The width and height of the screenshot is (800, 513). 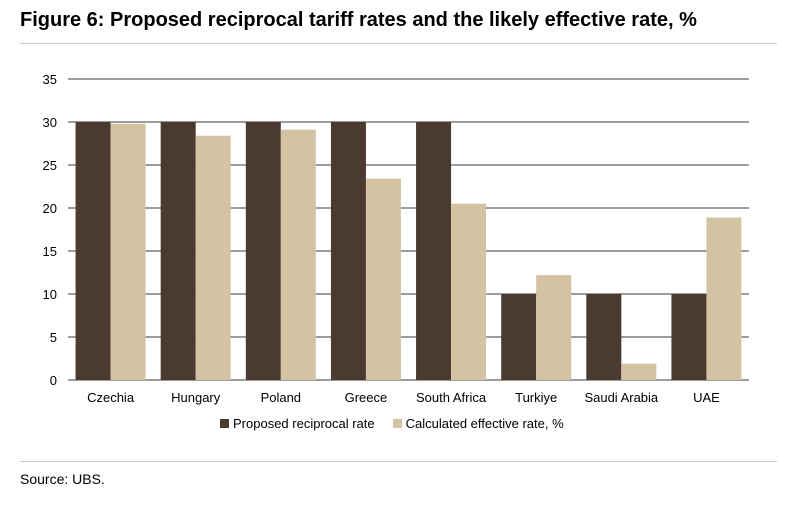 I want to click on legend-swatch-effective, so click(x=397, y=423).